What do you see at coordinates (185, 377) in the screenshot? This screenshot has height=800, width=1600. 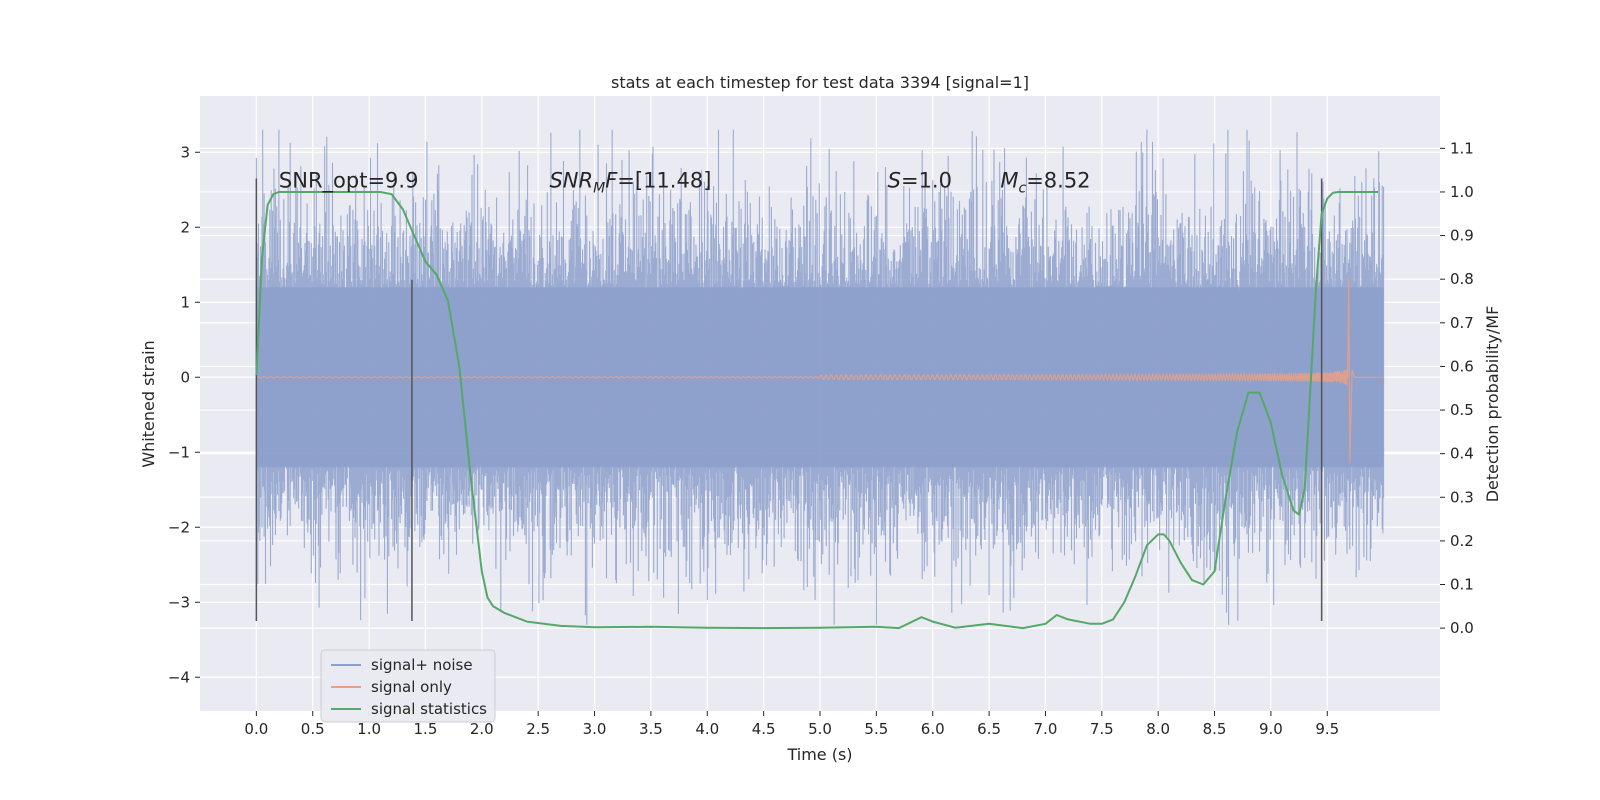 I see `y-tick-label: 0` at bounding box center [185, 377].